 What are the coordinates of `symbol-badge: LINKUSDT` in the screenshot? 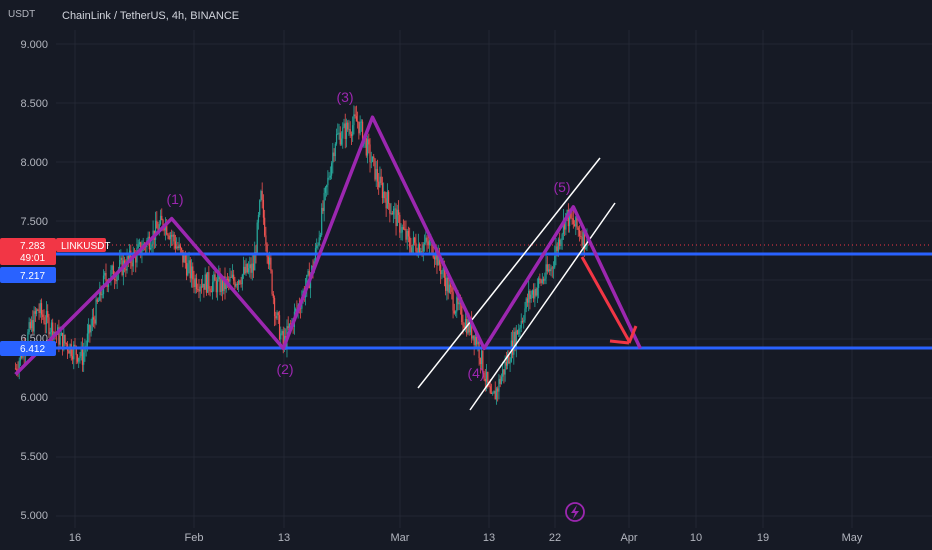 It's located at (83, 245).